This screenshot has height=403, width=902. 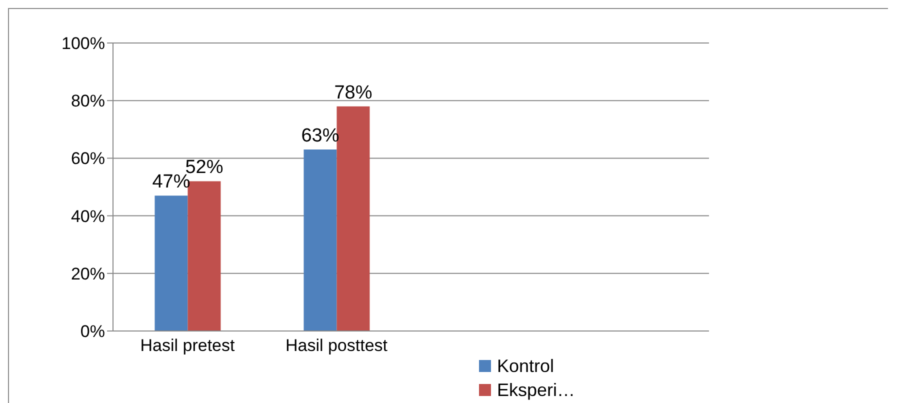 I want to click on y-tick-label: 20%, so click(x=87, y=274).